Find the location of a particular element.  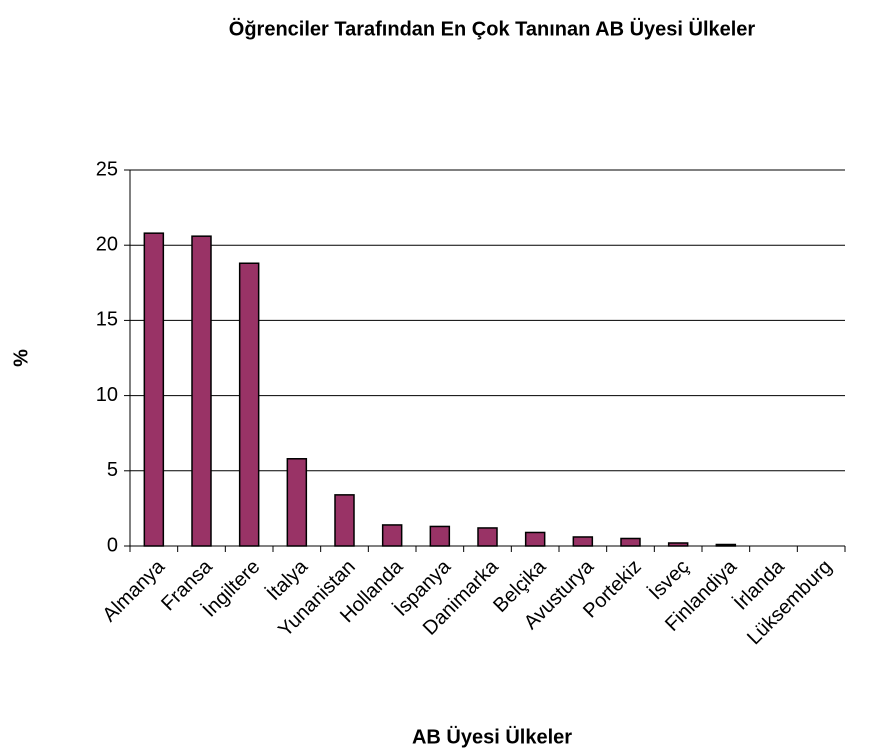

x-axis-title: AB Üyesi Ülkeler is located at coordinates (492, 736).